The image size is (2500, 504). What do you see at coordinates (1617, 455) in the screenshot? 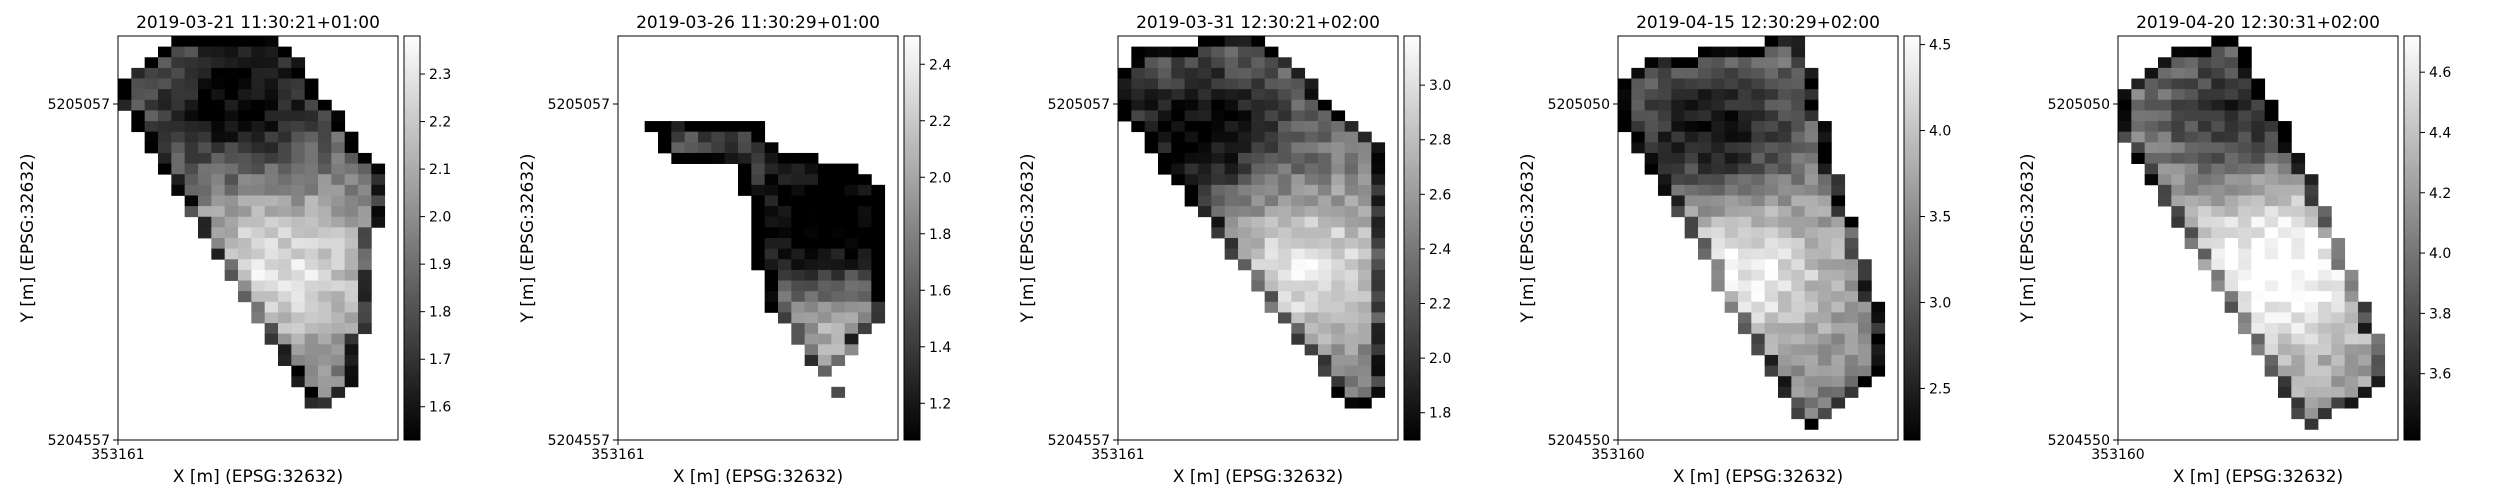
I see `x-tick-label: 353160` at bounding box center [1617, 455].